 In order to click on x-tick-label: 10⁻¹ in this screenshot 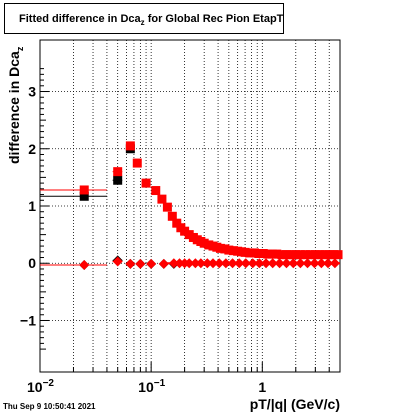, I will do `click(151, 386)`.